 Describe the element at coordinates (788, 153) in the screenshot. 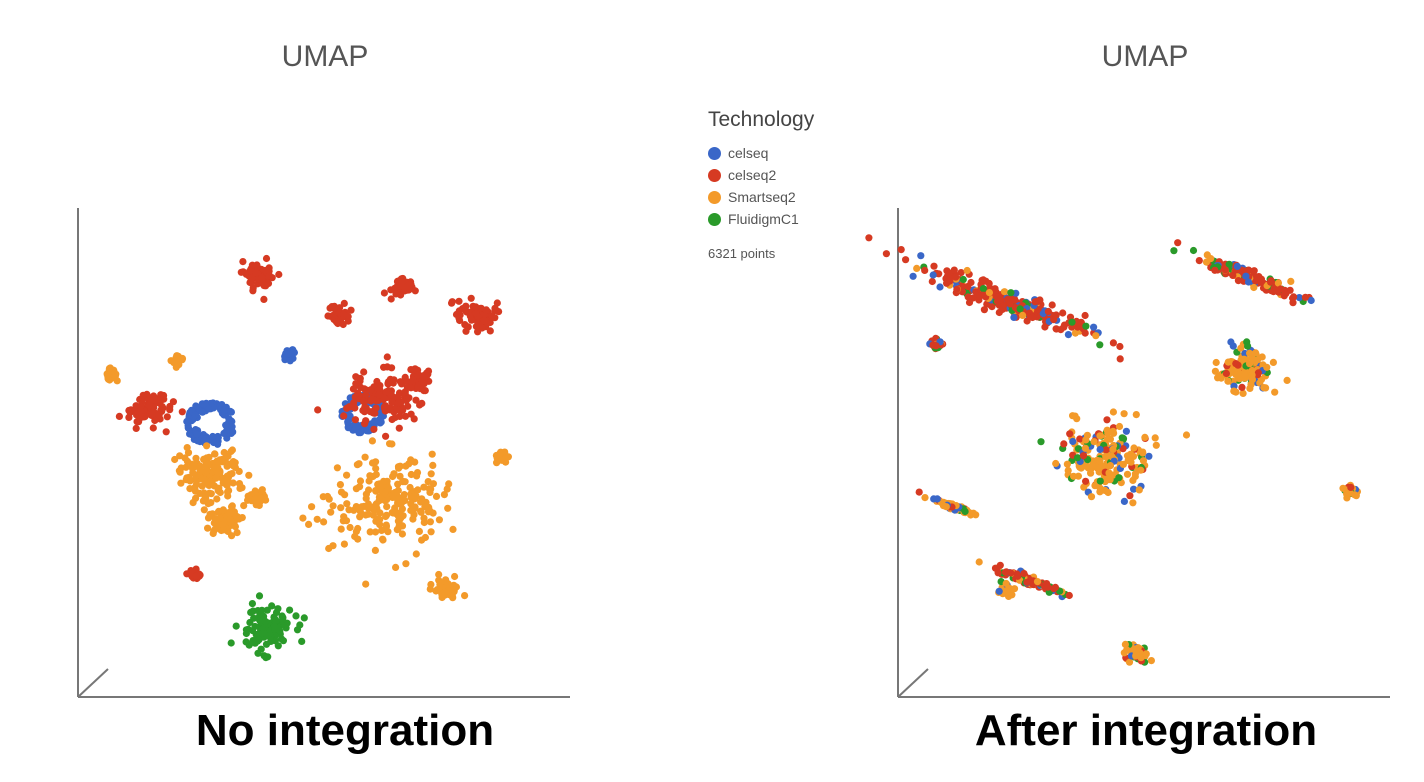

I see `legend-item-celseq: celseq` at that location.